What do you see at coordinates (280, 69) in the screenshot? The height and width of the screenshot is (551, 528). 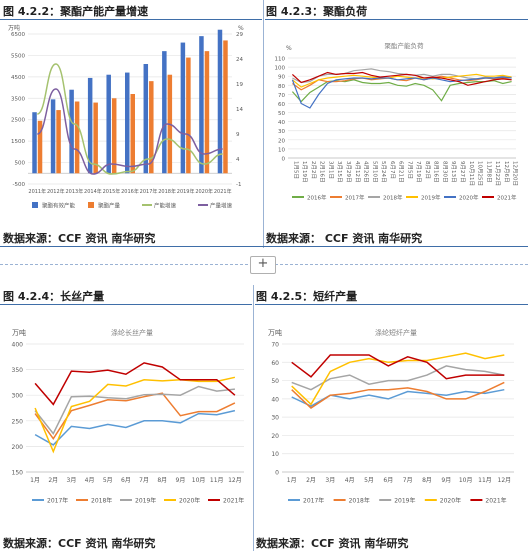 I see `y-tick-label: 100` at bounding box center [280, 69].